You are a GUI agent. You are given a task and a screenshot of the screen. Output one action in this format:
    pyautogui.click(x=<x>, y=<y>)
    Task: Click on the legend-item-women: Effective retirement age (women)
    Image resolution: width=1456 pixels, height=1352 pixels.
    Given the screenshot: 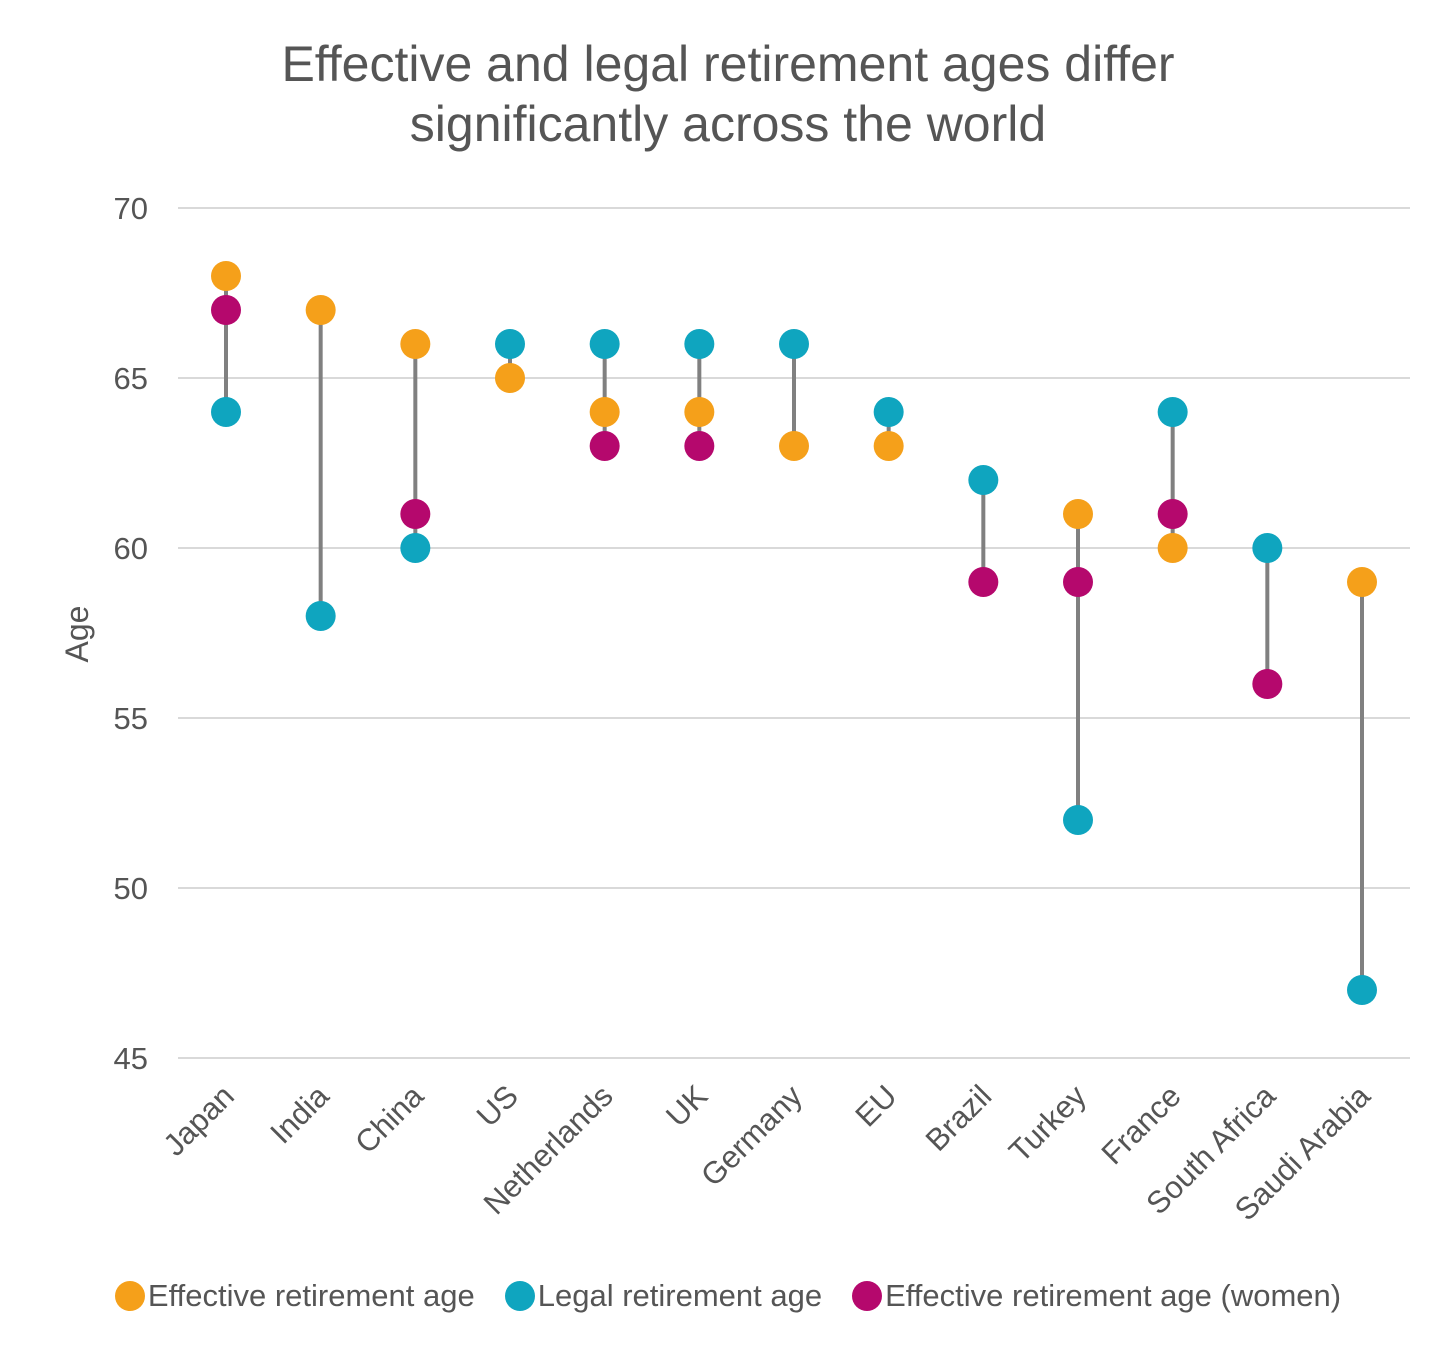 What is the action you would take?
    pyautogui.click(x=1096, y=1296)
    